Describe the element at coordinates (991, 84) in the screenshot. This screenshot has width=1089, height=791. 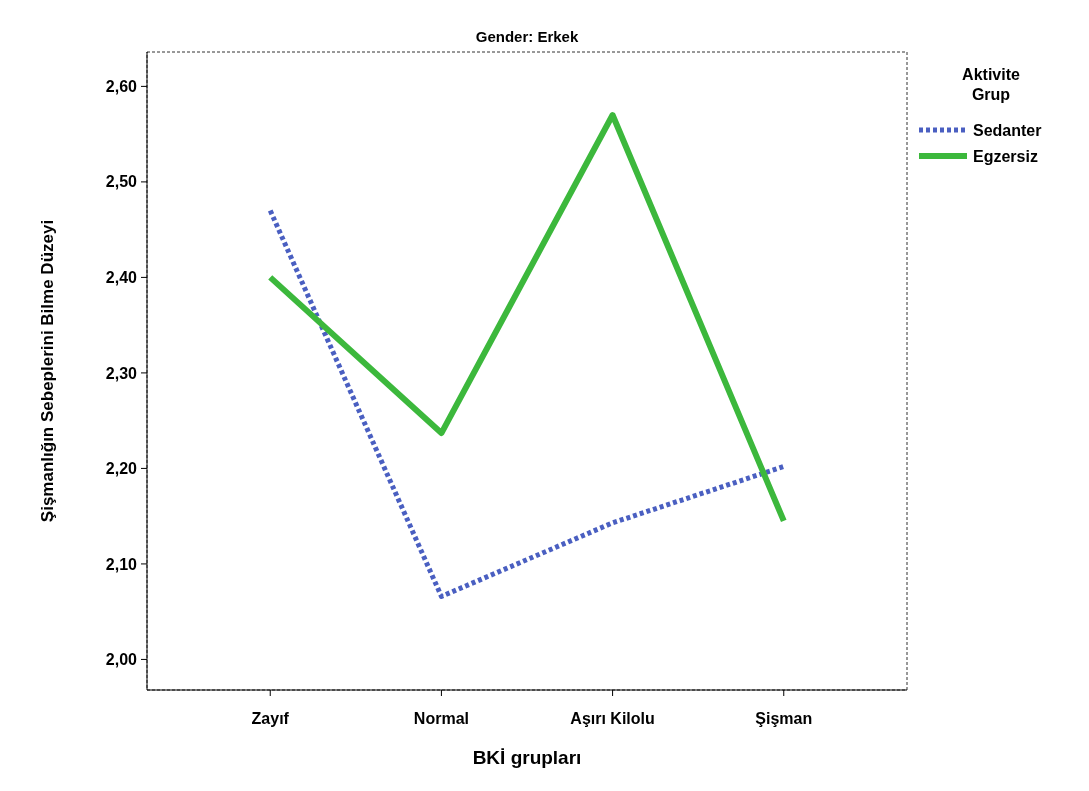
I see `legend-title: Aktivite Grup` at that location.